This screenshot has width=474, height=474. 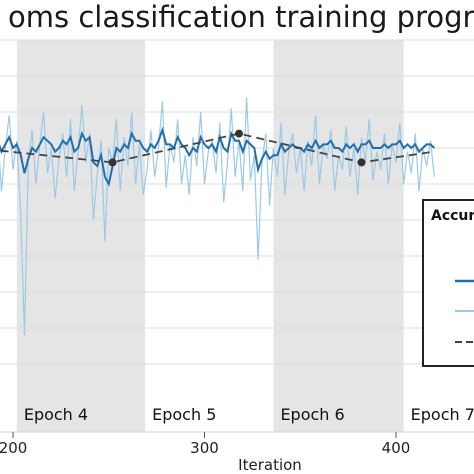 I want to click on legend-box, so click(x=448, y=283).